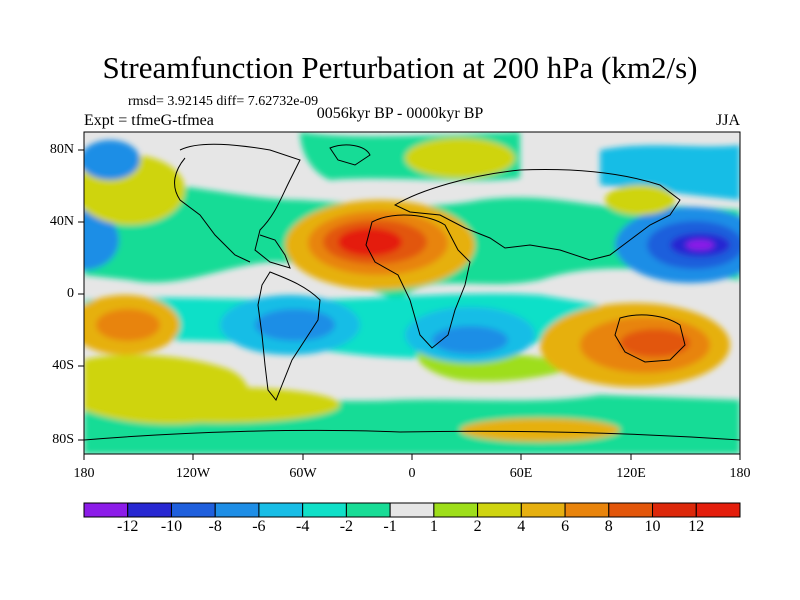 This screenshot has height=600, width=800. Describe the element at coordinates (149, 120) in the screenshot. I see `experiment-label: Expt = tfmeG-tfmea` at that location.